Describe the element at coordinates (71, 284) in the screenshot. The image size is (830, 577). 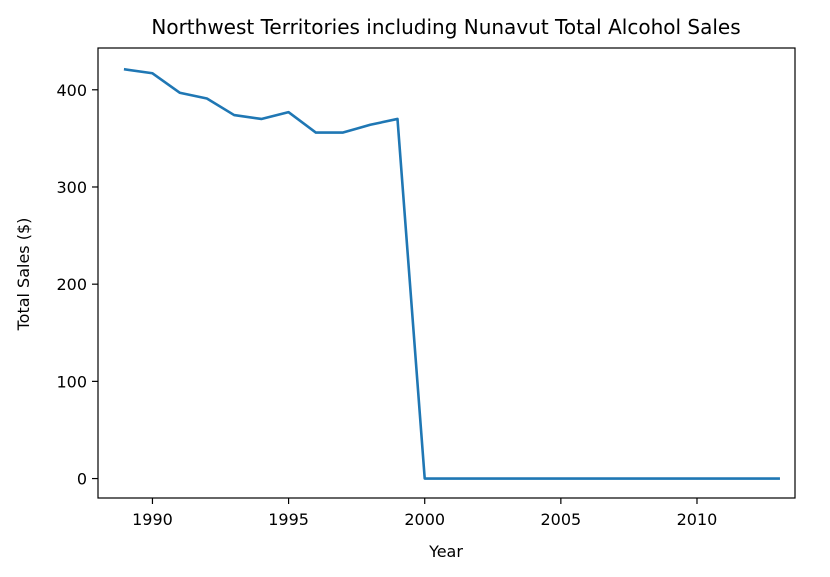
I see `y-tick-label: 200` at that location.